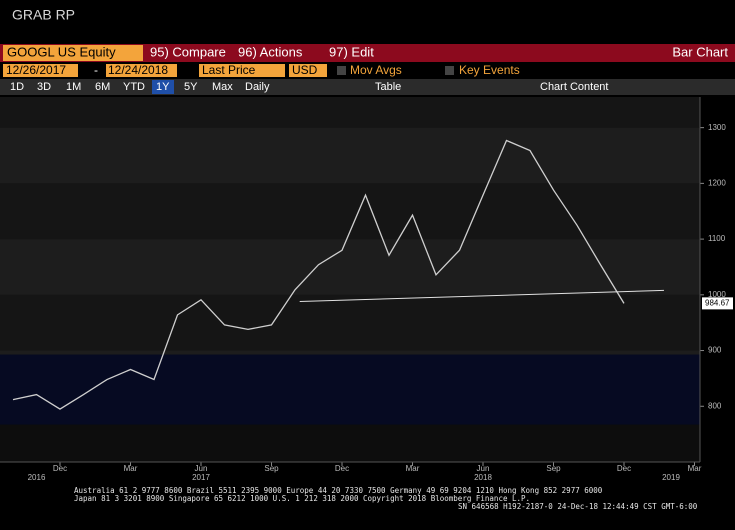  I want to click on start-date-box, so click(40, 70).